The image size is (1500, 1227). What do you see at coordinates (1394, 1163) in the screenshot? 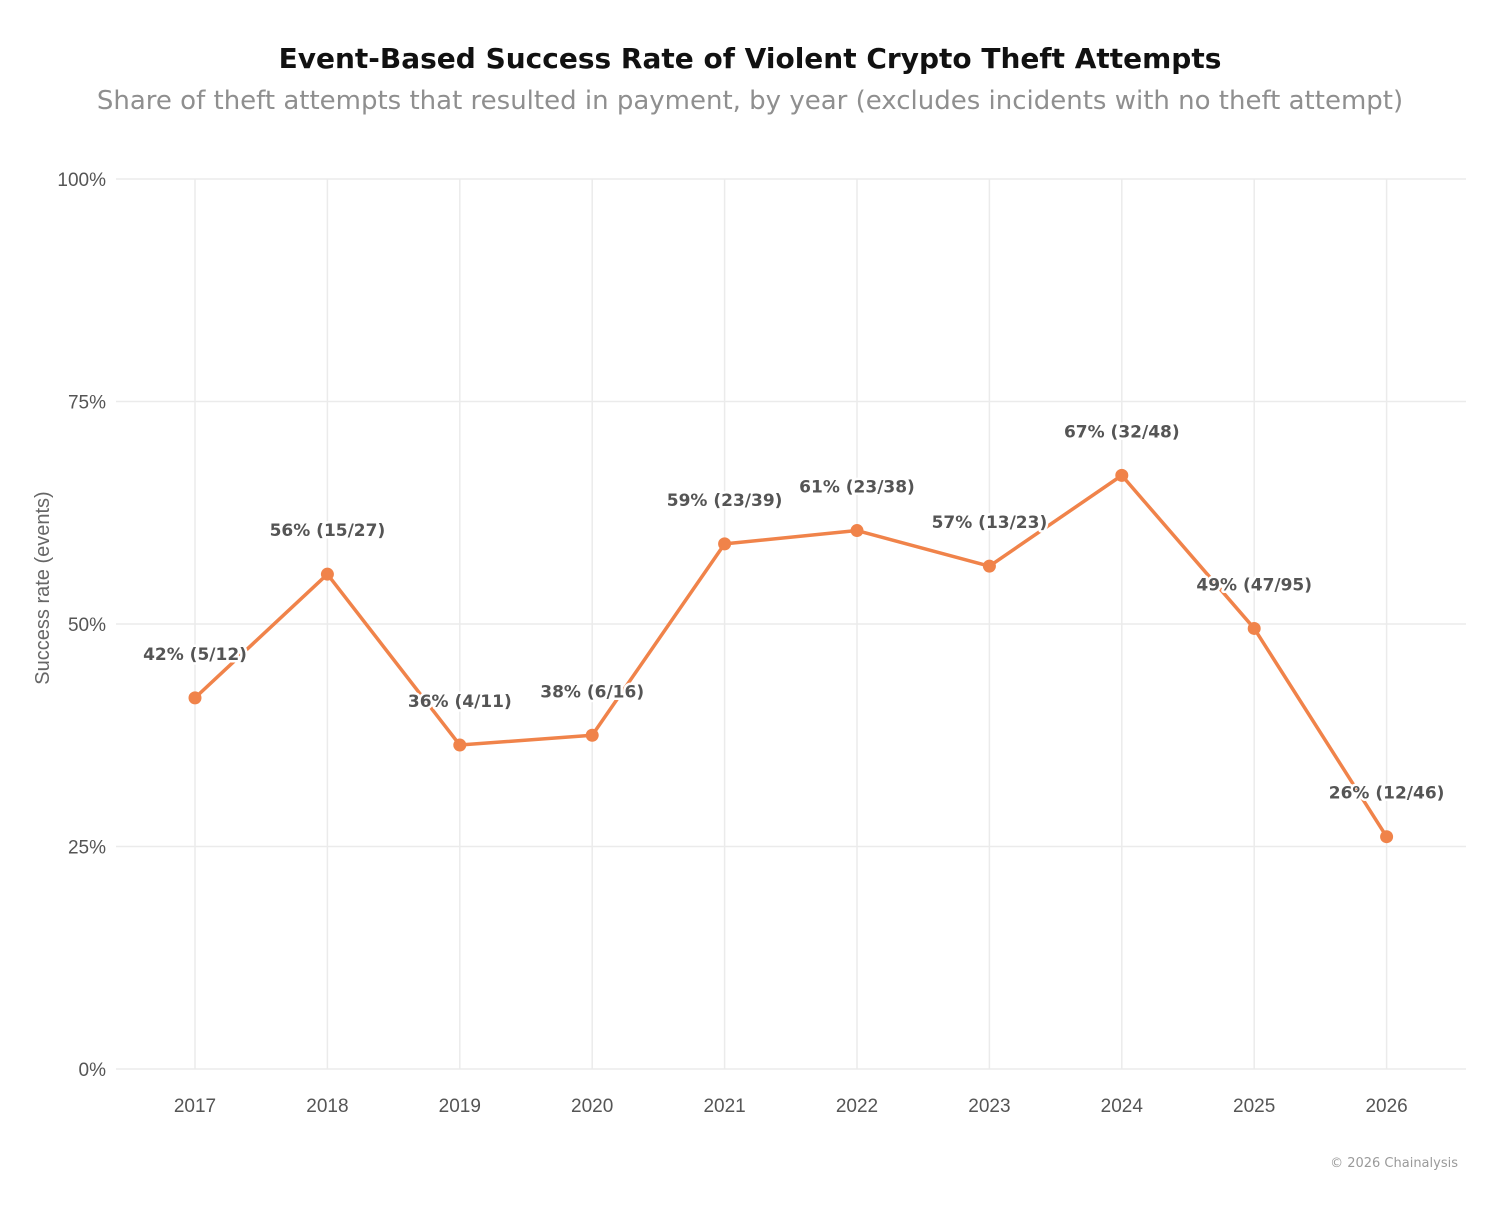
I see `copyright-note: © 2026 Chainalysis` at bounding box center [1394, 1163].